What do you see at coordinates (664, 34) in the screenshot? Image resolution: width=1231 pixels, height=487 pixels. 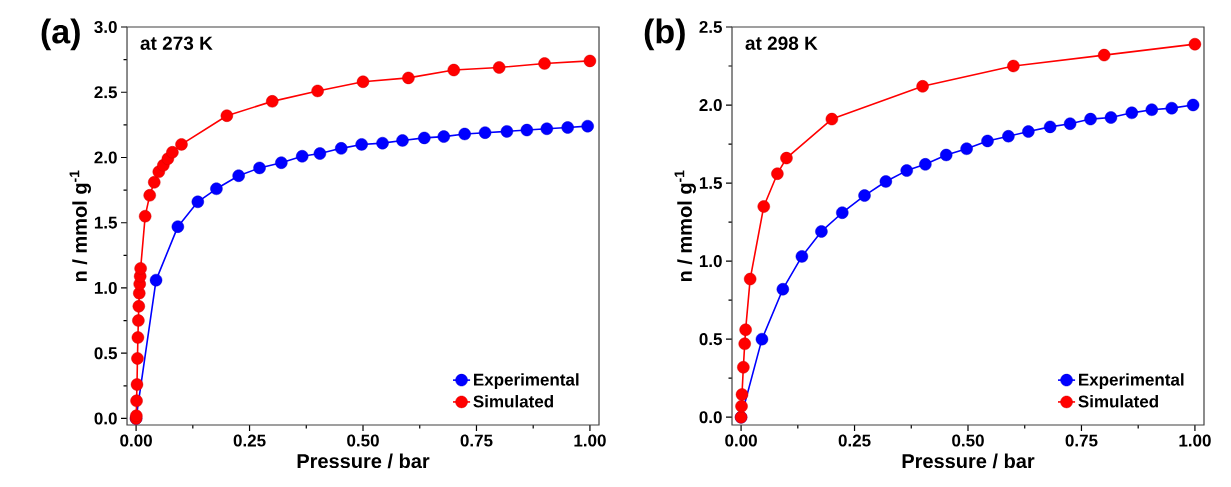 I see `text: (b)` at bounding box center [664, 34].